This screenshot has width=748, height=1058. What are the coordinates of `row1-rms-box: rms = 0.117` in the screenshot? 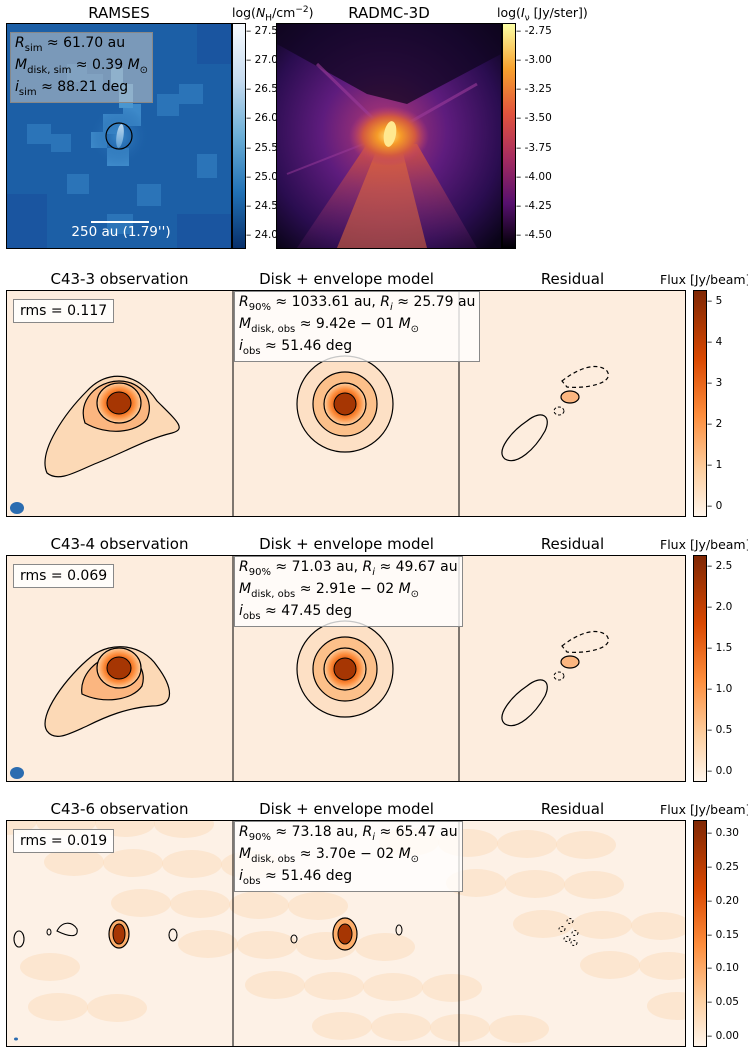 It's located at (64, 311).